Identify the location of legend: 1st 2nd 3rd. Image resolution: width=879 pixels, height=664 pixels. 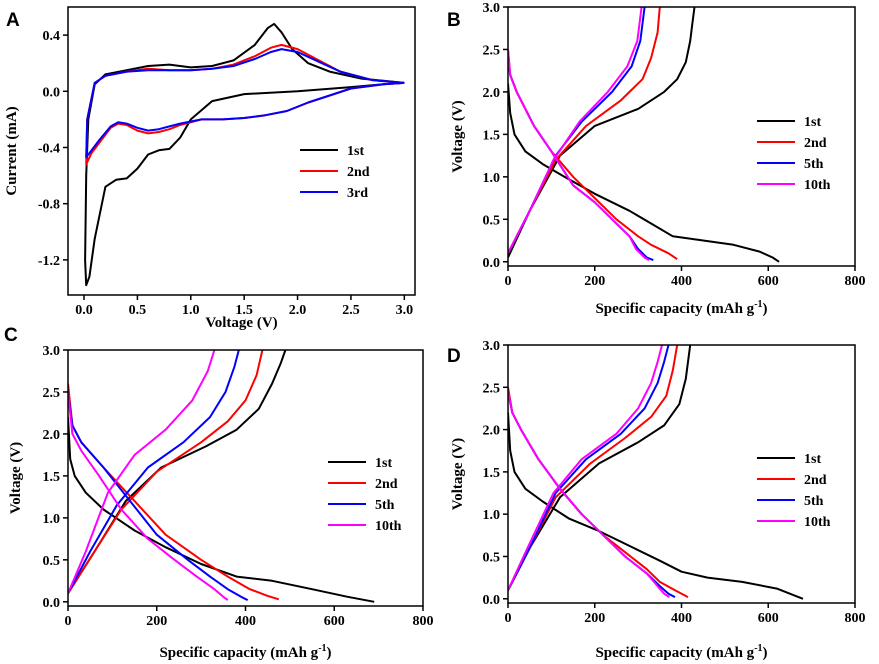
(335, 172).